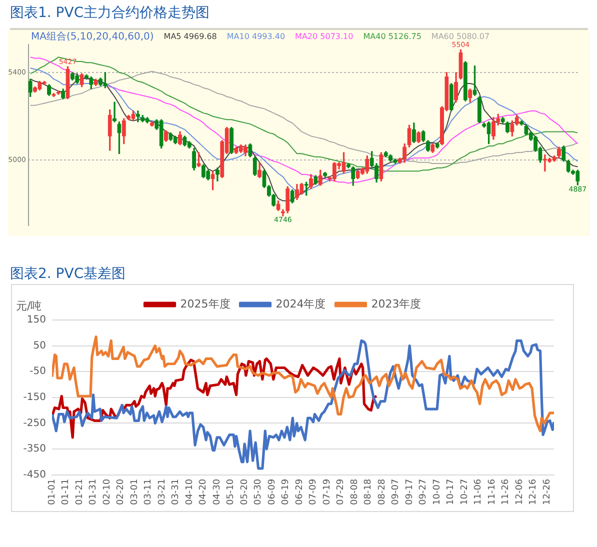 Image resolution: width=597 pixels, height=547 pixels. Describe the element at coordinates (341, 492) in the screenshot. I see `x-tick-label: 07-29` at that location.